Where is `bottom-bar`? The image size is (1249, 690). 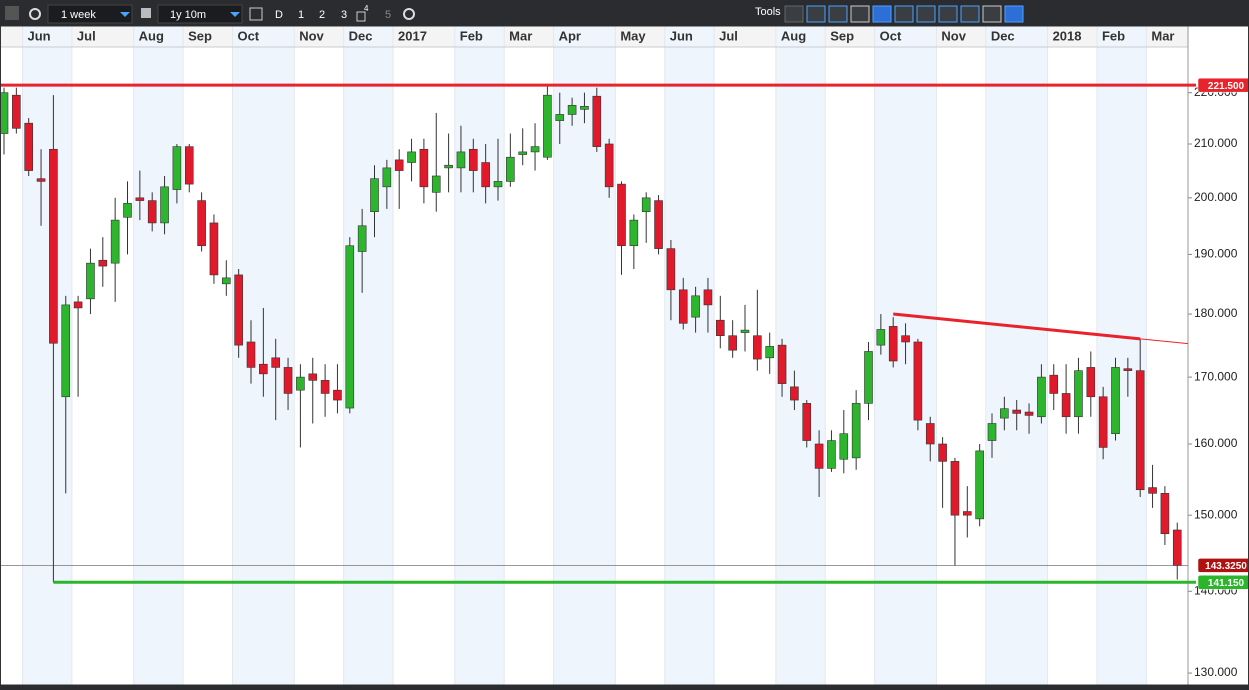
bottom-bar is located at coordinates (624, 687).